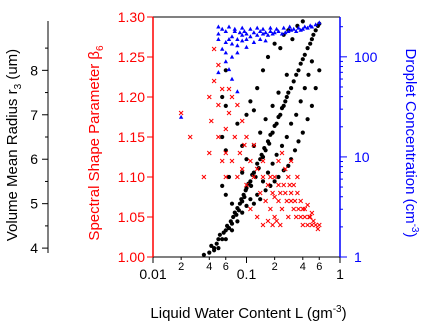 This screenshot has width=430, height=324. Describe the element at coordinates (411, 143) in the screenshot. I see `concentration-axis-title: Droplet Concentration (cm-3)` at that location.